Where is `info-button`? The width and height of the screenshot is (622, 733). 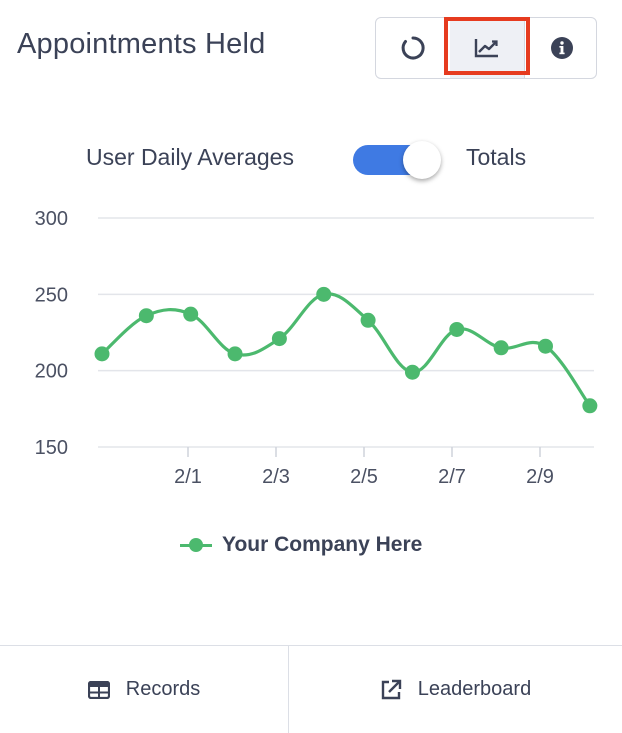
info-button is located at coordinates (561, 48).